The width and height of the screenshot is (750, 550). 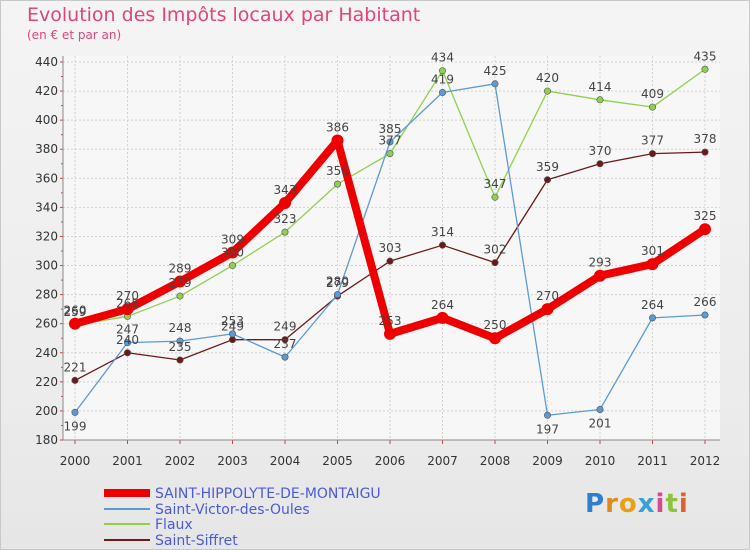 I want to click on data-label: 260, so click(x=75, y=311).